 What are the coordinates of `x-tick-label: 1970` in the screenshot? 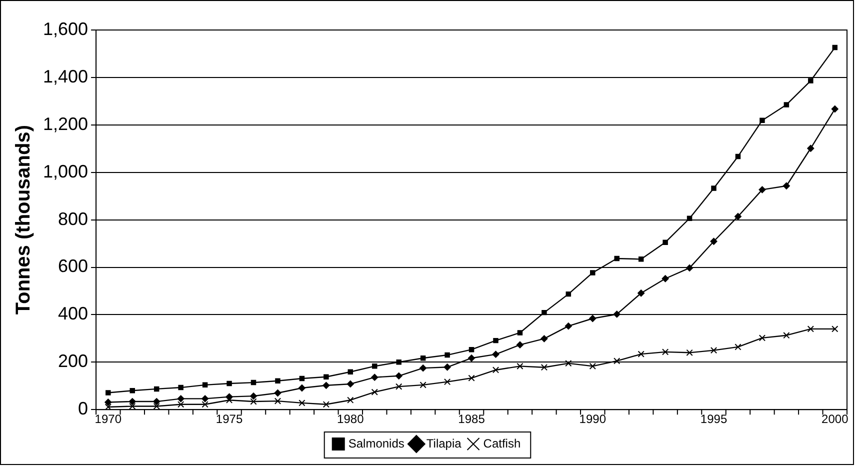 It's located at (108, 419).